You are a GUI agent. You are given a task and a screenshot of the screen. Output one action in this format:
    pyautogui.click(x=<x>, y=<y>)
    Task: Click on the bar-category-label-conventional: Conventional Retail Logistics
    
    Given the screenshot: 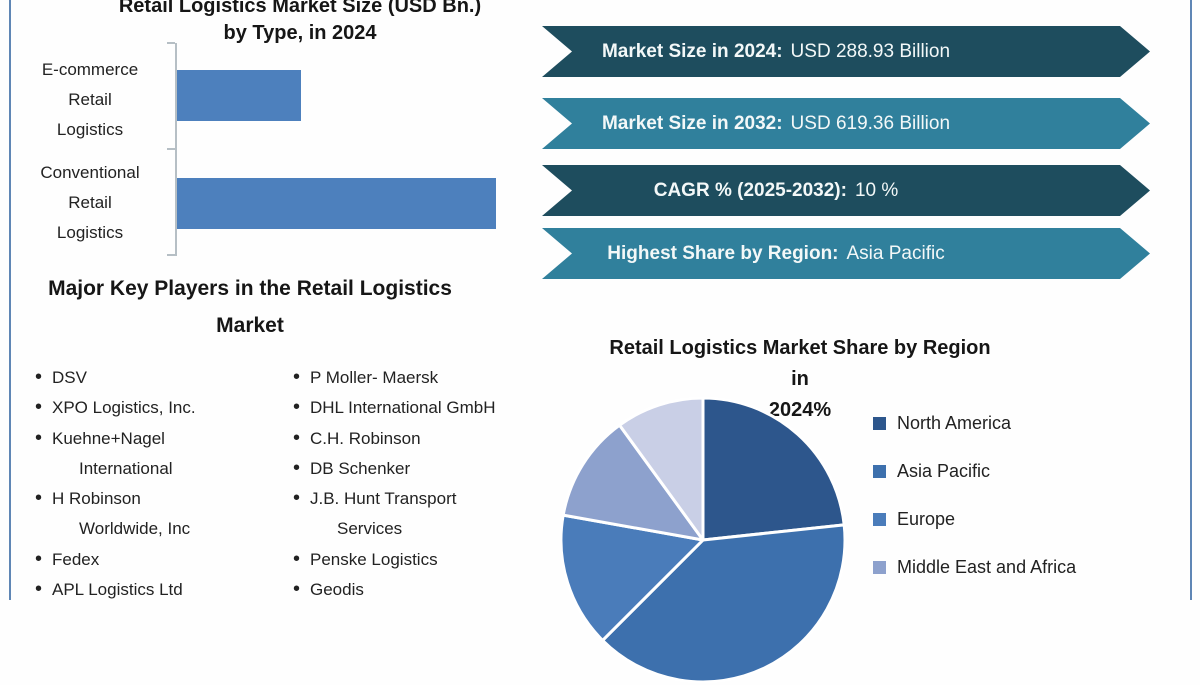 What is the action you would take?
    pyautogui.click(x=90, y=202)
    